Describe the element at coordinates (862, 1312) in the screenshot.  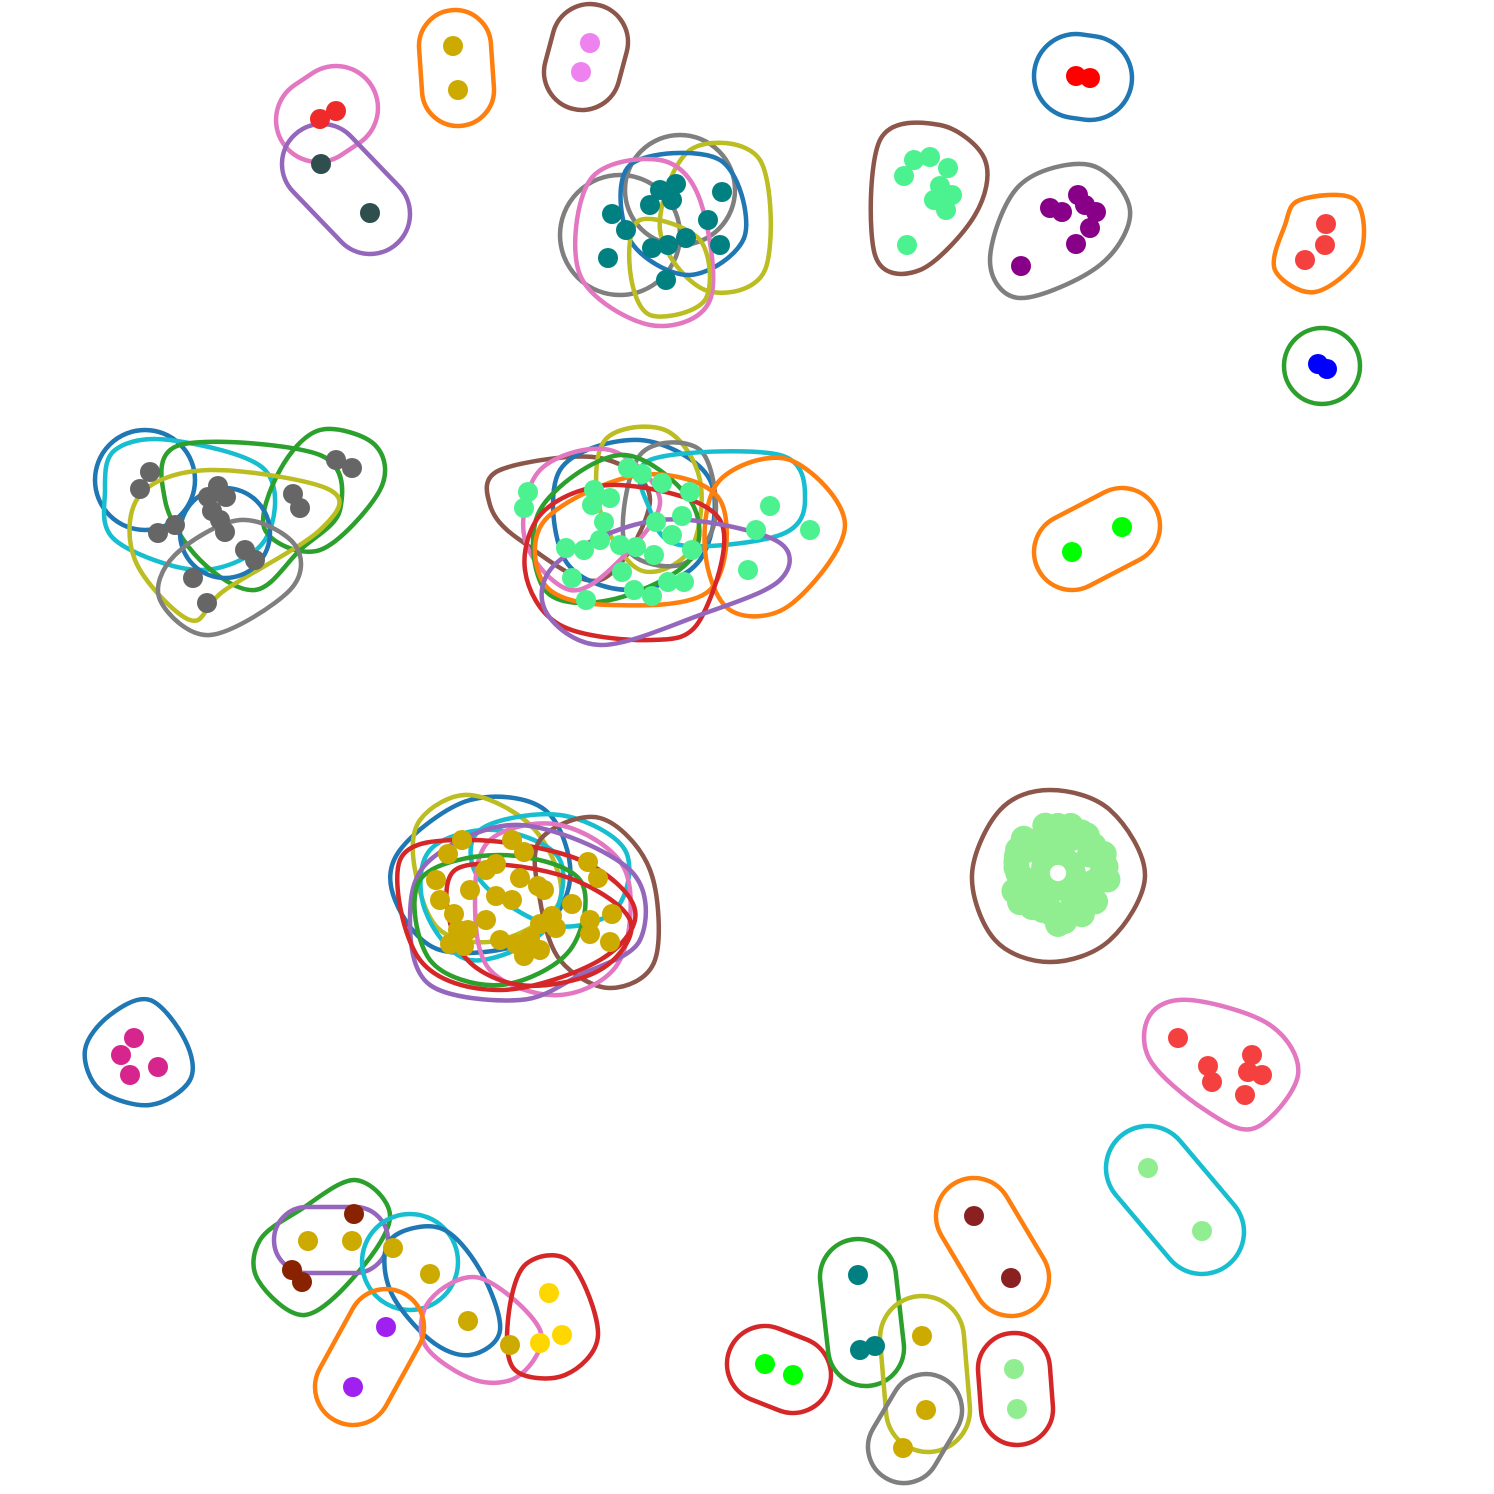
I see `edge-green-teal` at that location.